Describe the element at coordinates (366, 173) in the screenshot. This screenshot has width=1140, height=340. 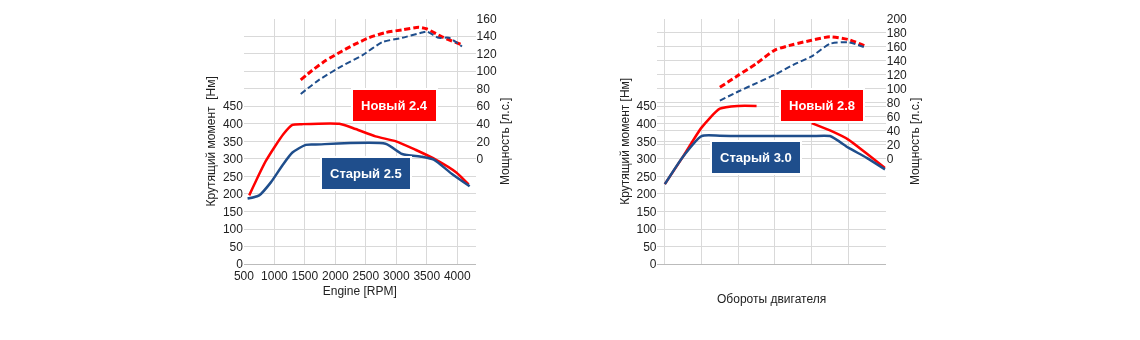
I see `series-label: Старый 2.5` at that location.